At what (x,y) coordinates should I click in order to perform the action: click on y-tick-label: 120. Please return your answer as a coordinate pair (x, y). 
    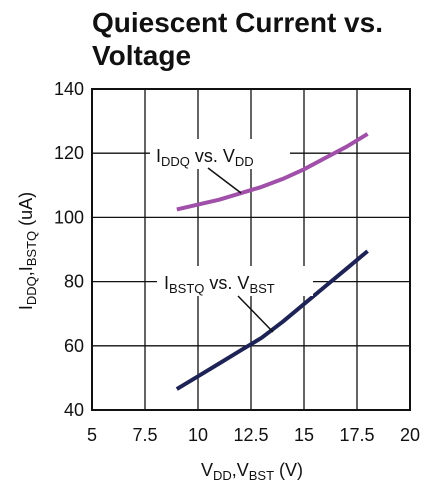
    Looking at the image, I should click on (69, 153).